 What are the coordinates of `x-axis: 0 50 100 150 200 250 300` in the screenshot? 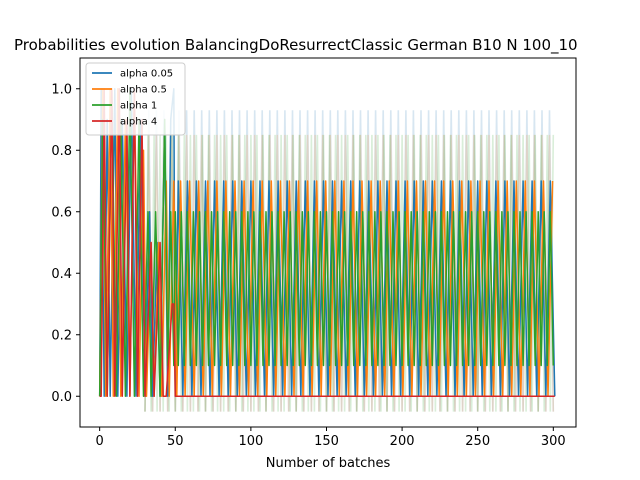 It's located at (331, 438).